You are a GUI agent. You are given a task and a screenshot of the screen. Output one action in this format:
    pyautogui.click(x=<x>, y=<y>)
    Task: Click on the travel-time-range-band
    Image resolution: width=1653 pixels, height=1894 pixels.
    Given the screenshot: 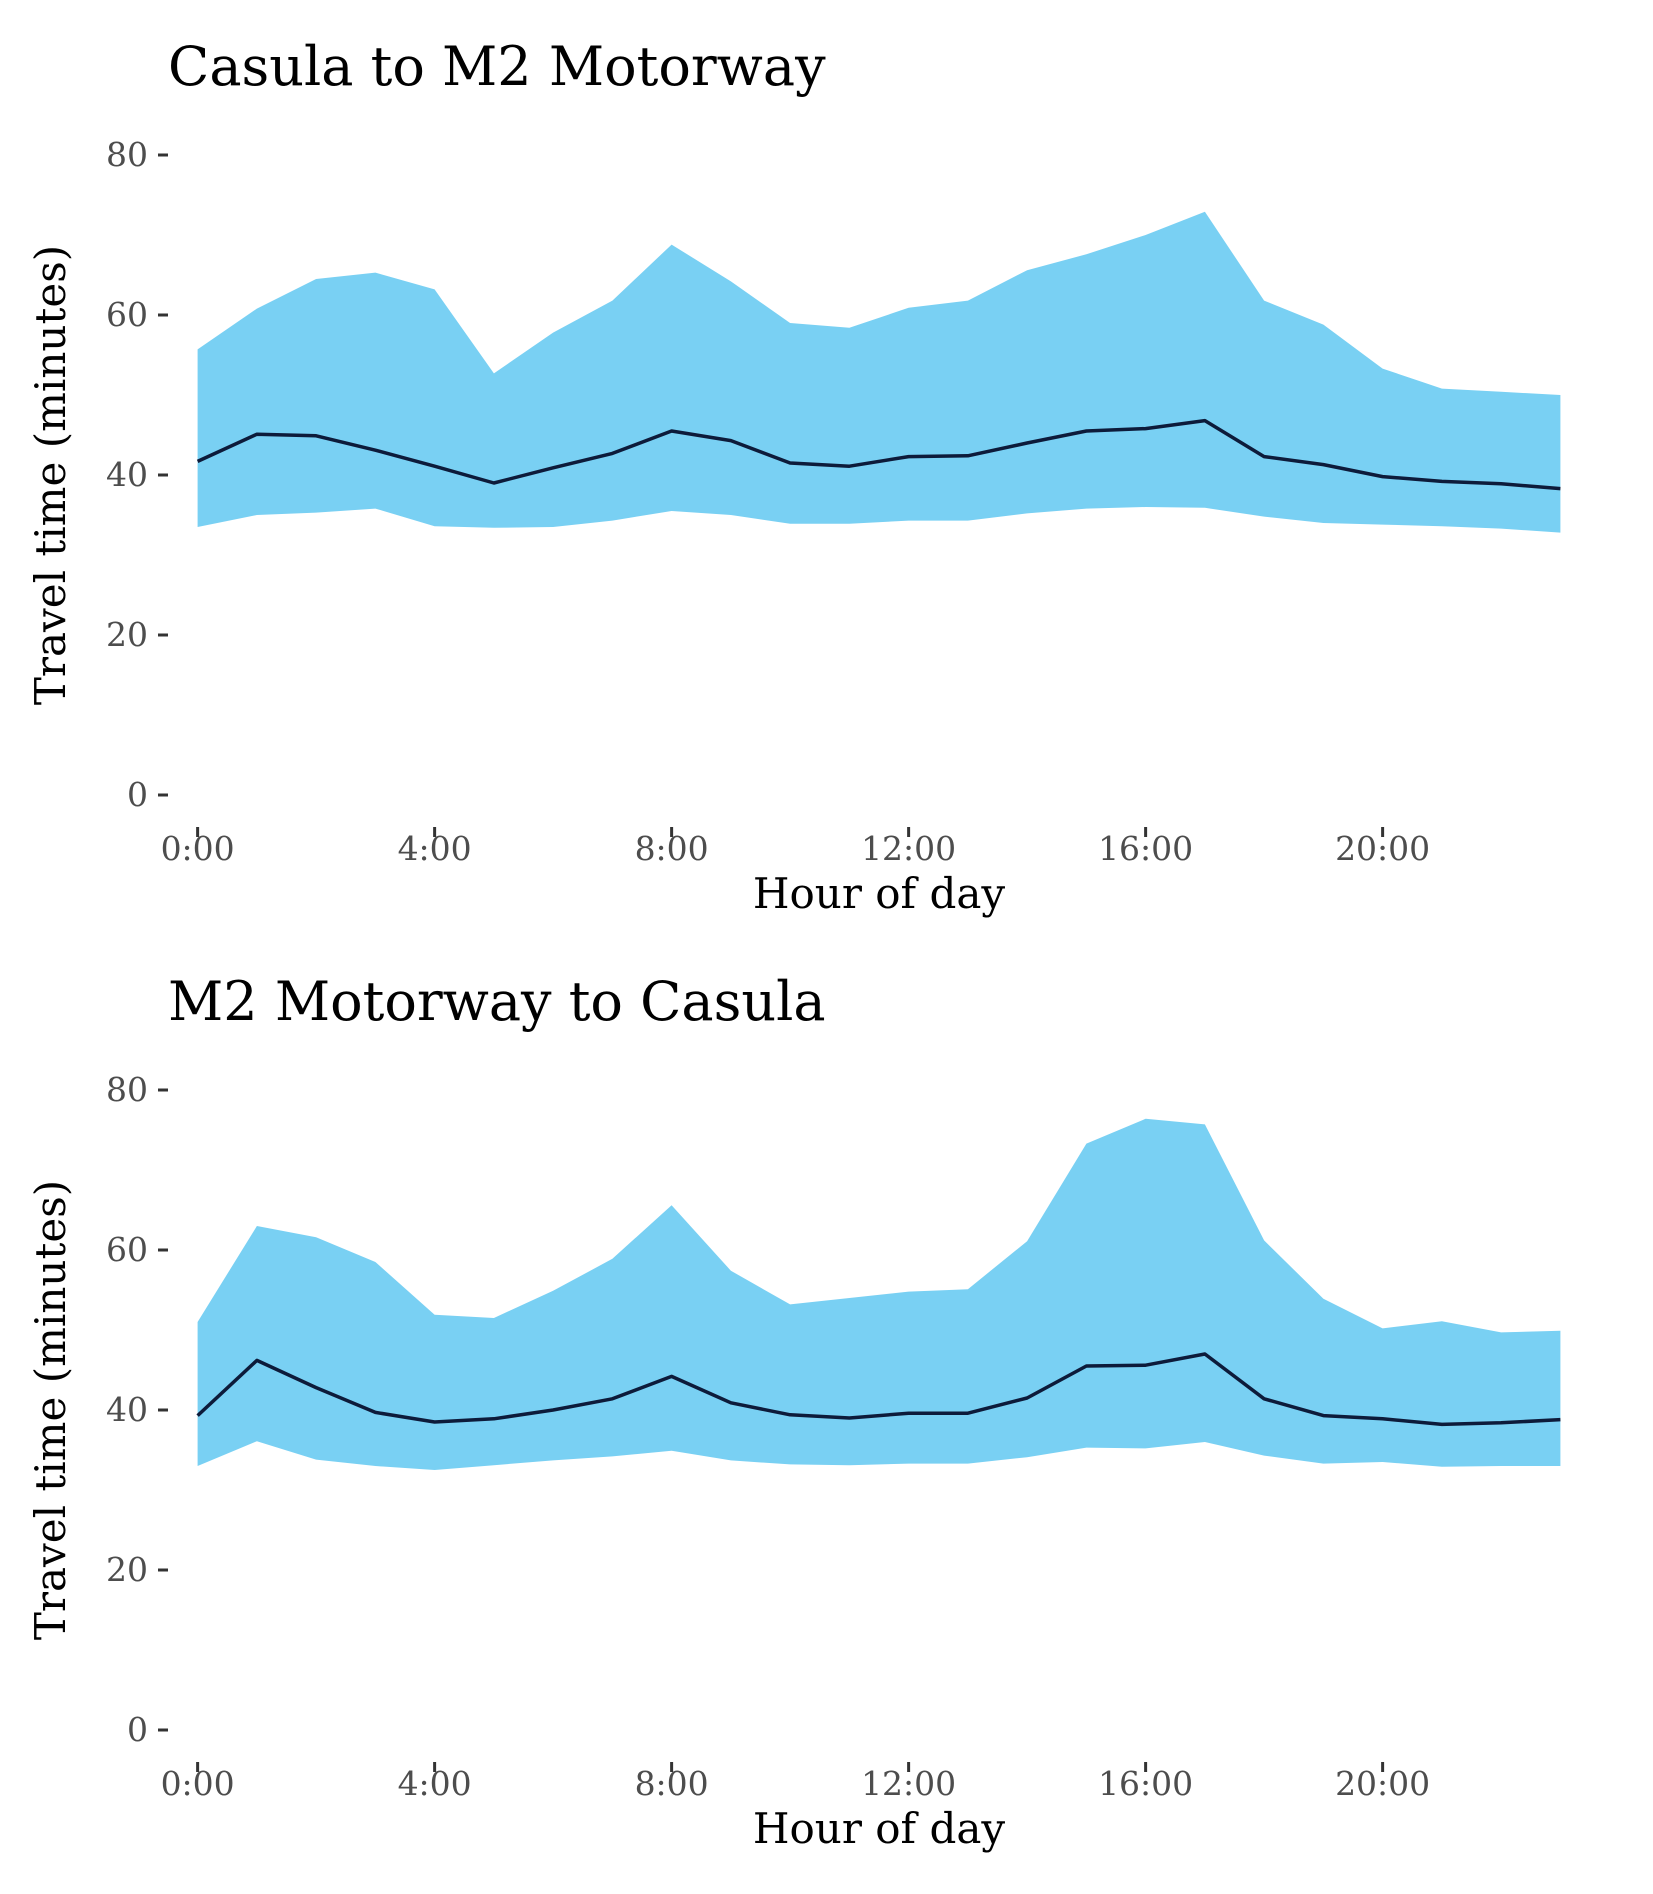 What is the action you would take?
    pyautogui.click(x=879, y=372)
    